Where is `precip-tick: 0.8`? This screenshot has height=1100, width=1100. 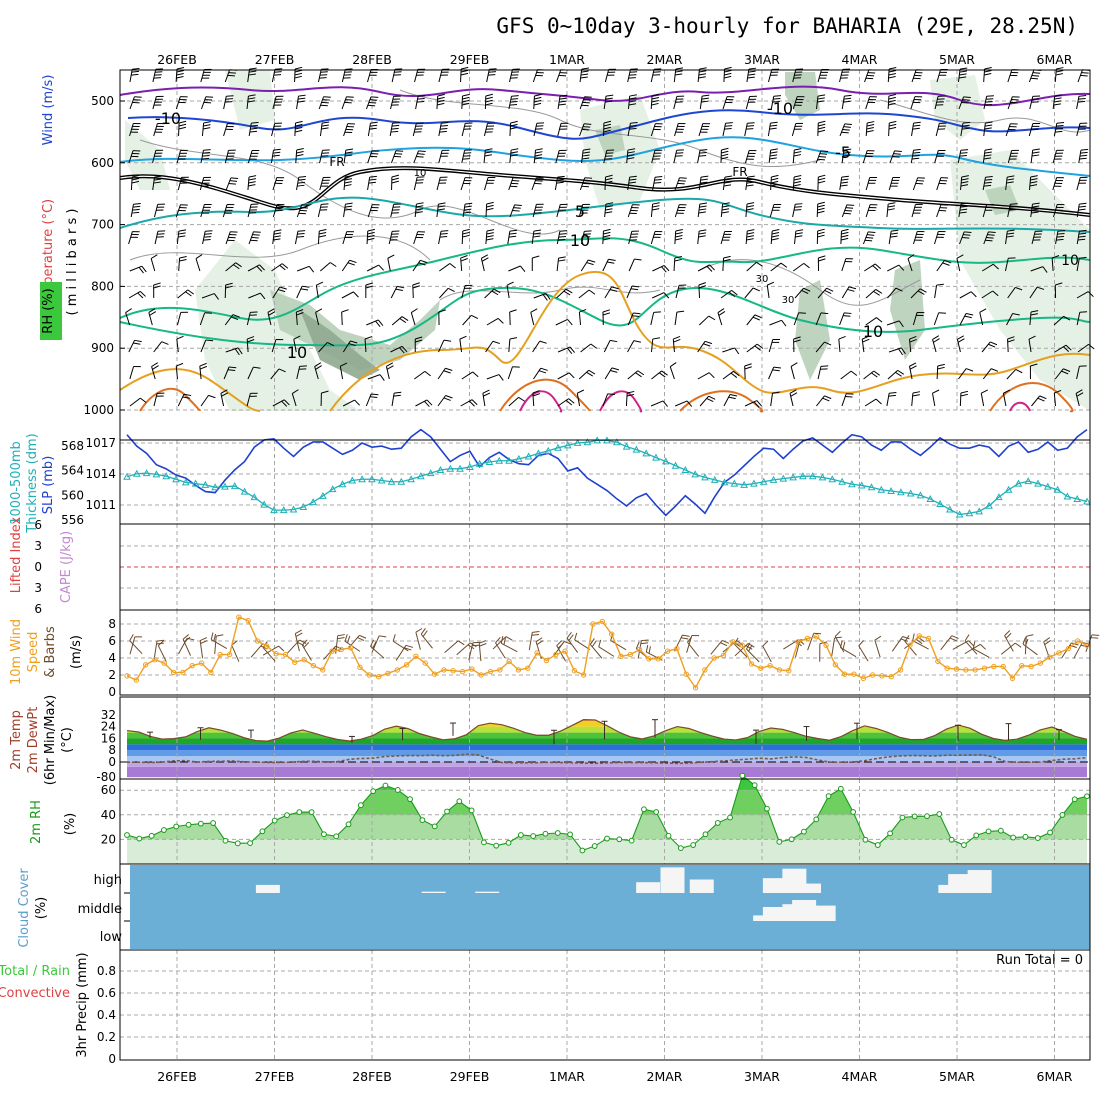 precip-tick: 0.8 is located at coordinates (106, 971).